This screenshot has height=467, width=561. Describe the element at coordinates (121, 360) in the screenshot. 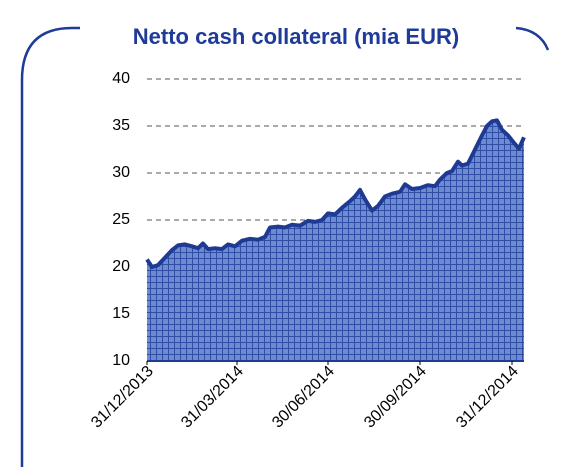

I see `y-tick-label: 10` at that location.